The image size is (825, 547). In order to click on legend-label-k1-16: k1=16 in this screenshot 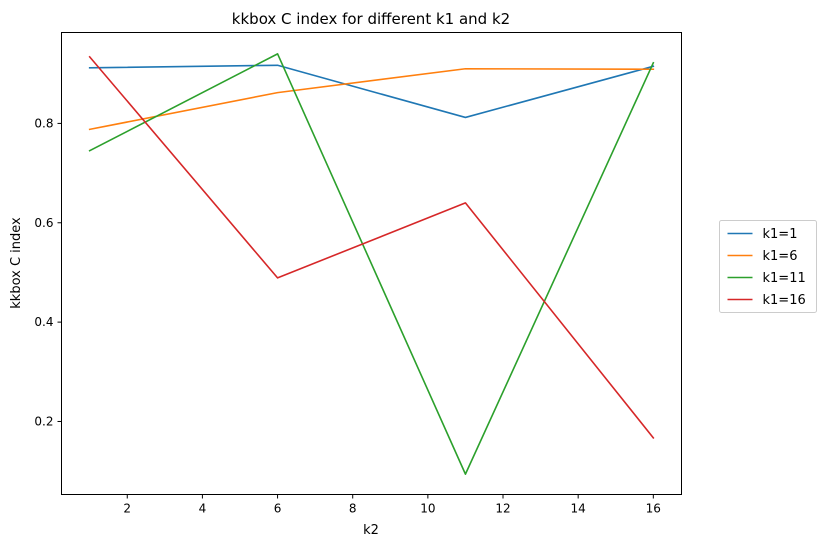, I will do `click(784, 300)`.